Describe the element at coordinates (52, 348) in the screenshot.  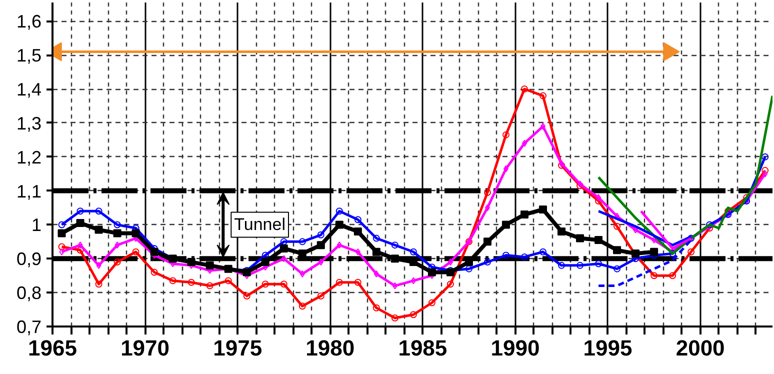
I see `x-tick-label: 1965` at that location.